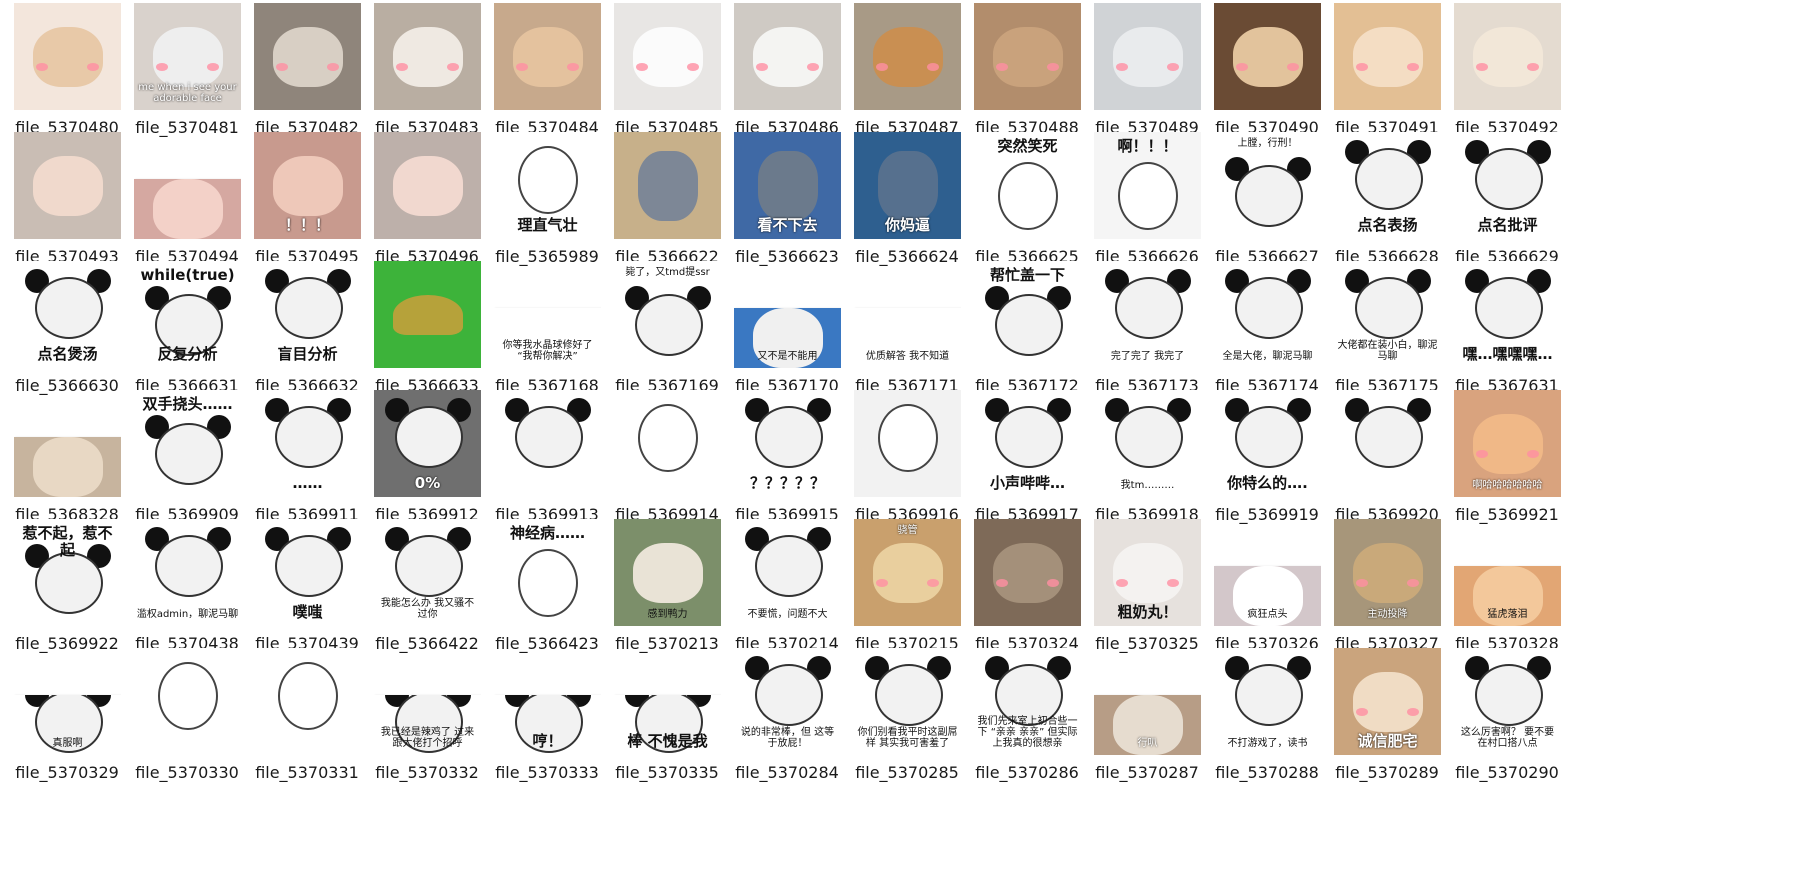 The image size is (1804, 882). Describe the element at coordinates (67, 461) in the screenshot. I see `file-item: file_5368328` at that location.